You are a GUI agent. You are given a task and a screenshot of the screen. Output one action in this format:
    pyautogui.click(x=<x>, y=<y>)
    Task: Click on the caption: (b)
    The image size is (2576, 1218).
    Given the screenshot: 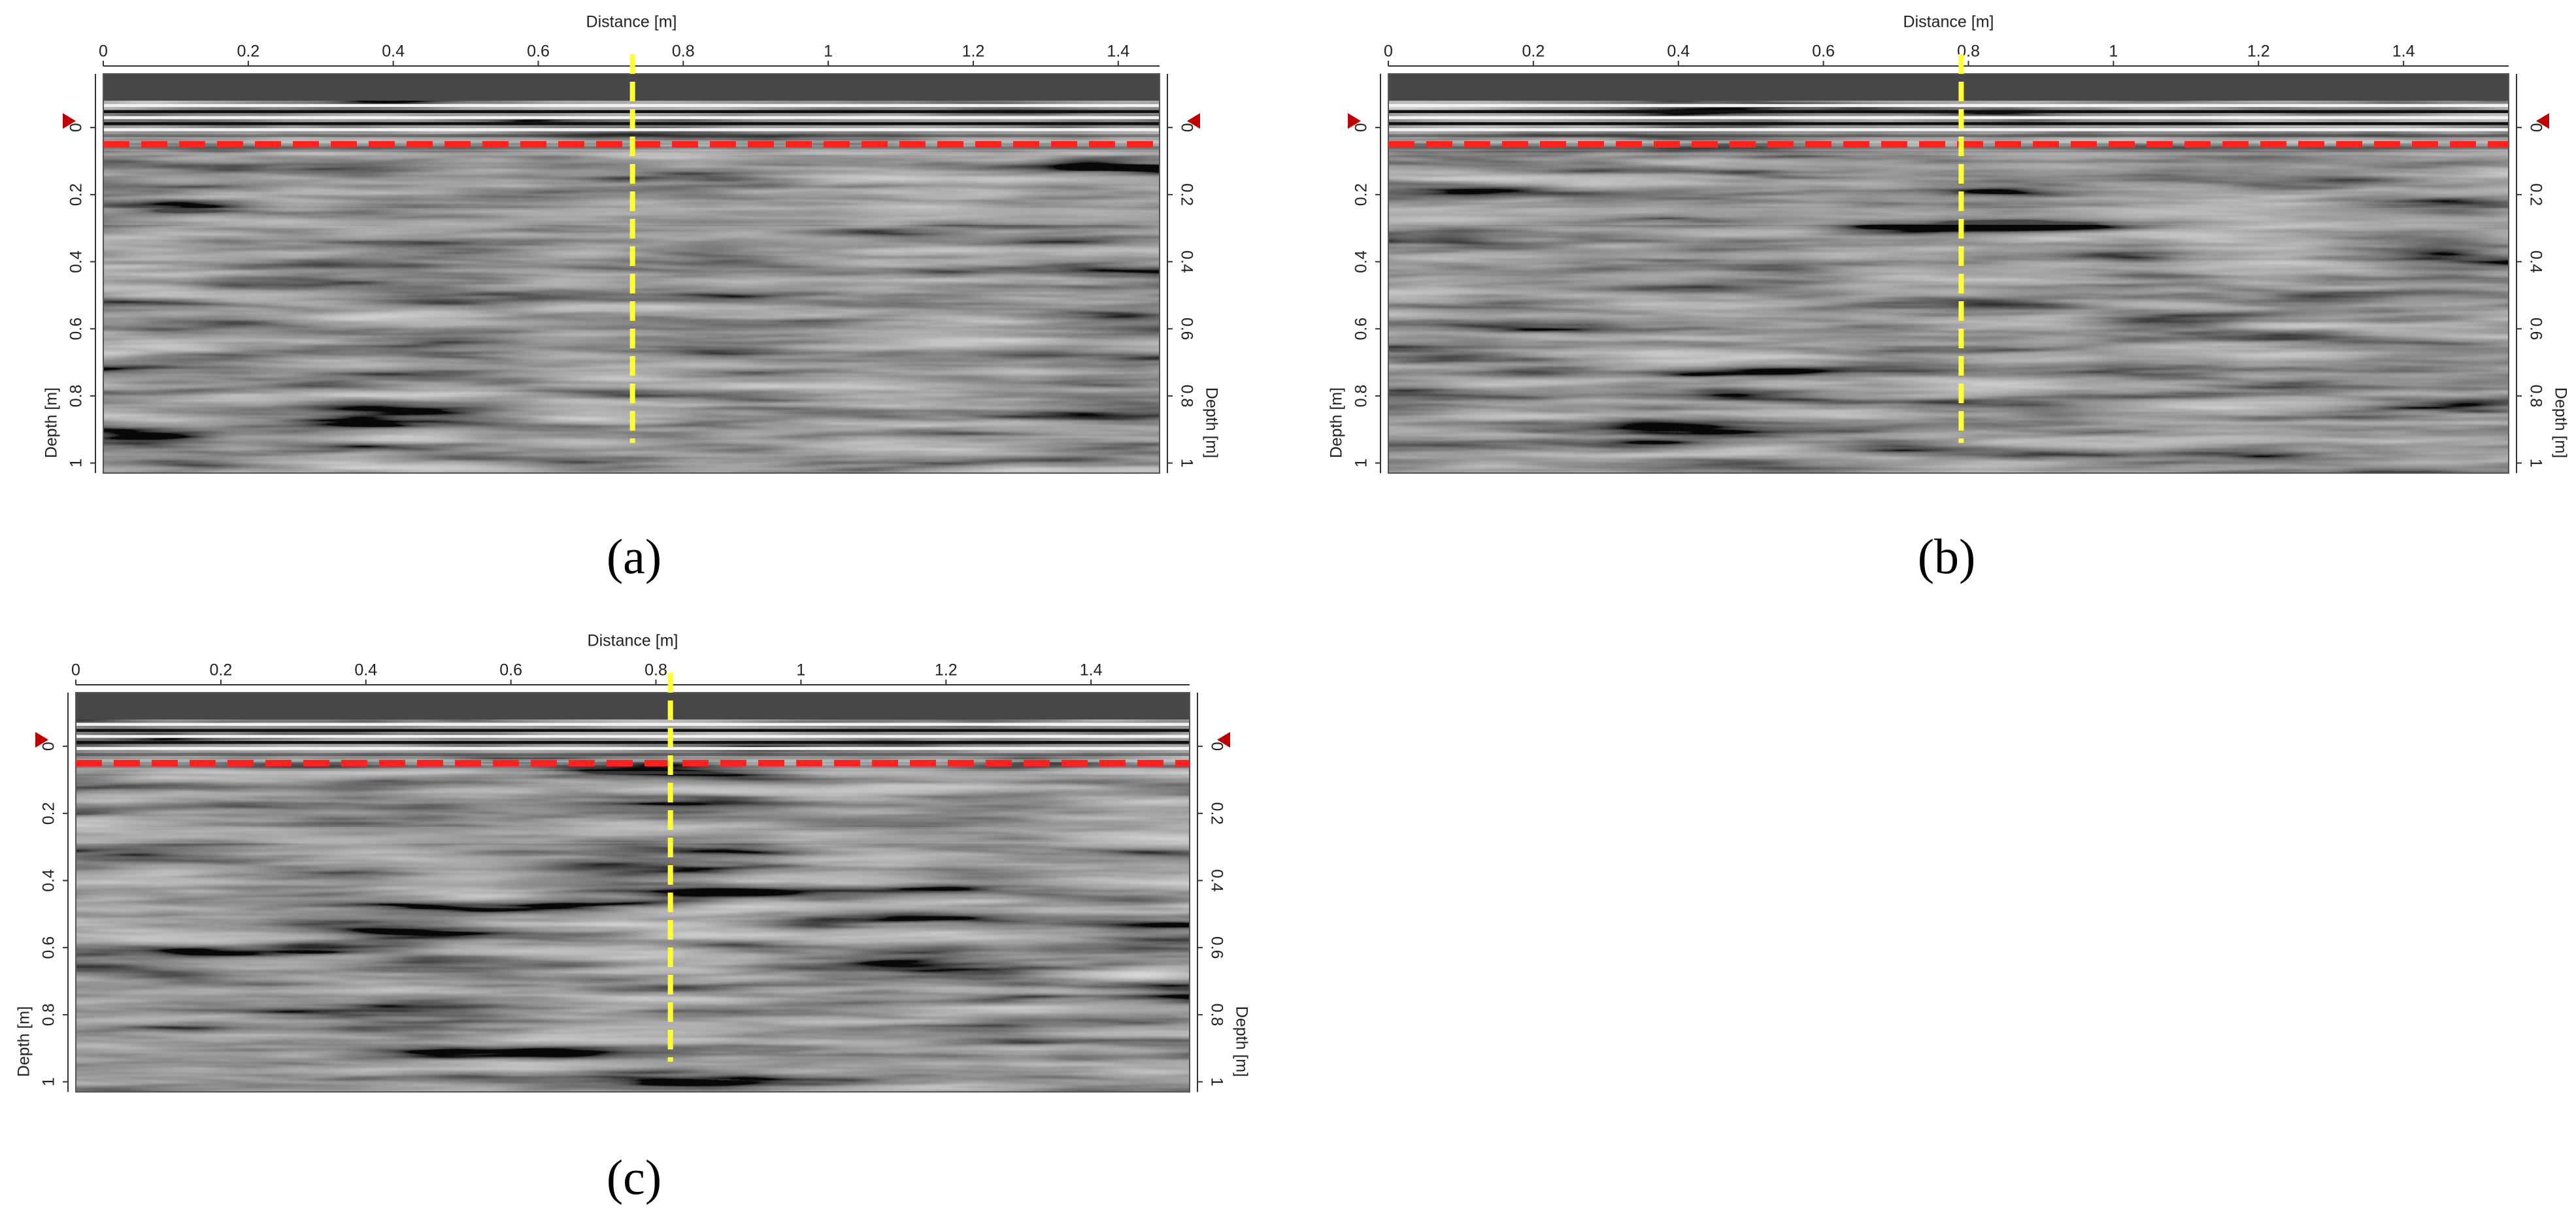 What is the action you would take?
    pyautogui.click(x=1947, y=556)
    